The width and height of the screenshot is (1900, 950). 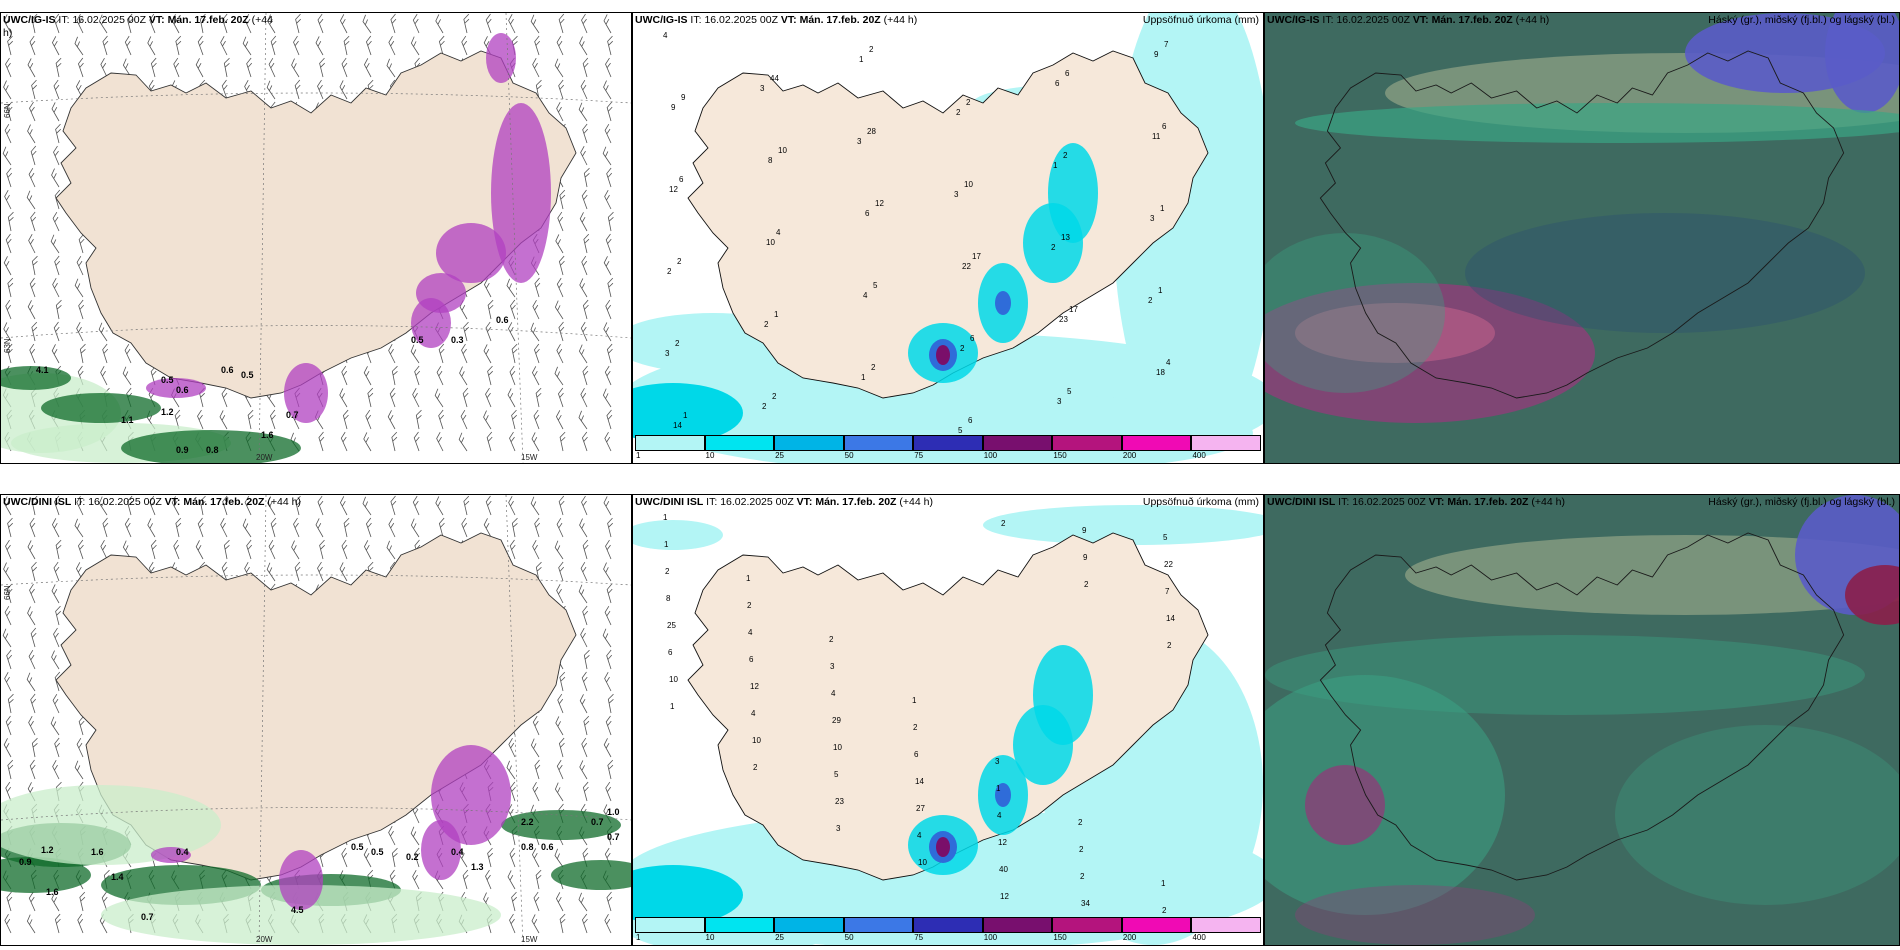 What do you see at coordinates (1063, 319) in the screenshot?
I see `precip-value: 23` at bounding box center [1063, 319].